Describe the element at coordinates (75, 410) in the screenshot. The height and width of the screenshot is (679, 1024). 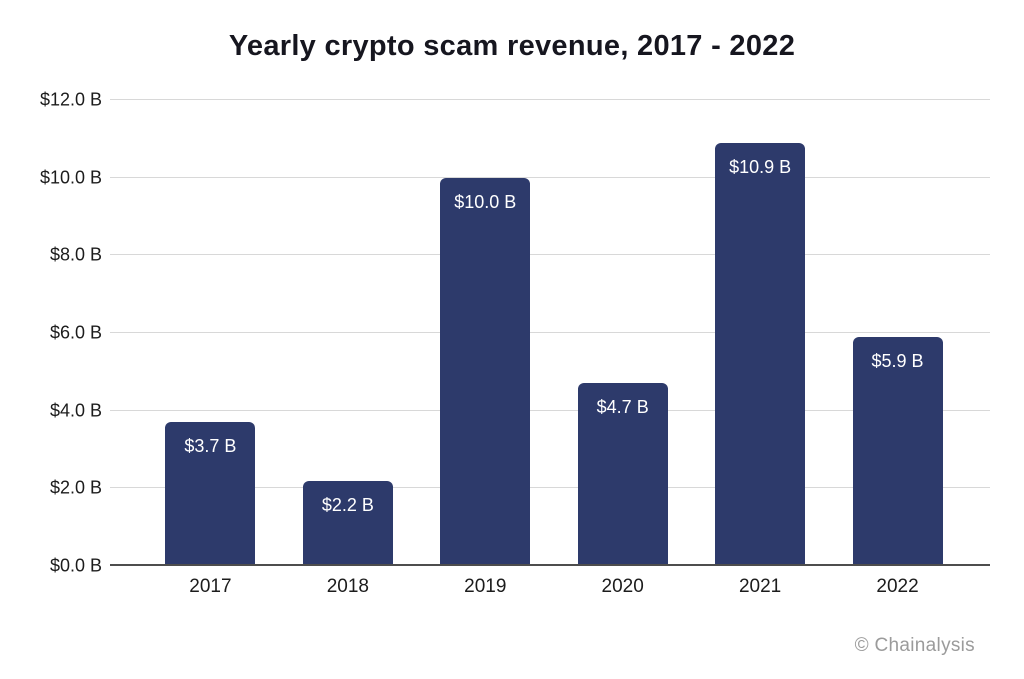
I see `y-tick-label: $4.0 B` at that location.